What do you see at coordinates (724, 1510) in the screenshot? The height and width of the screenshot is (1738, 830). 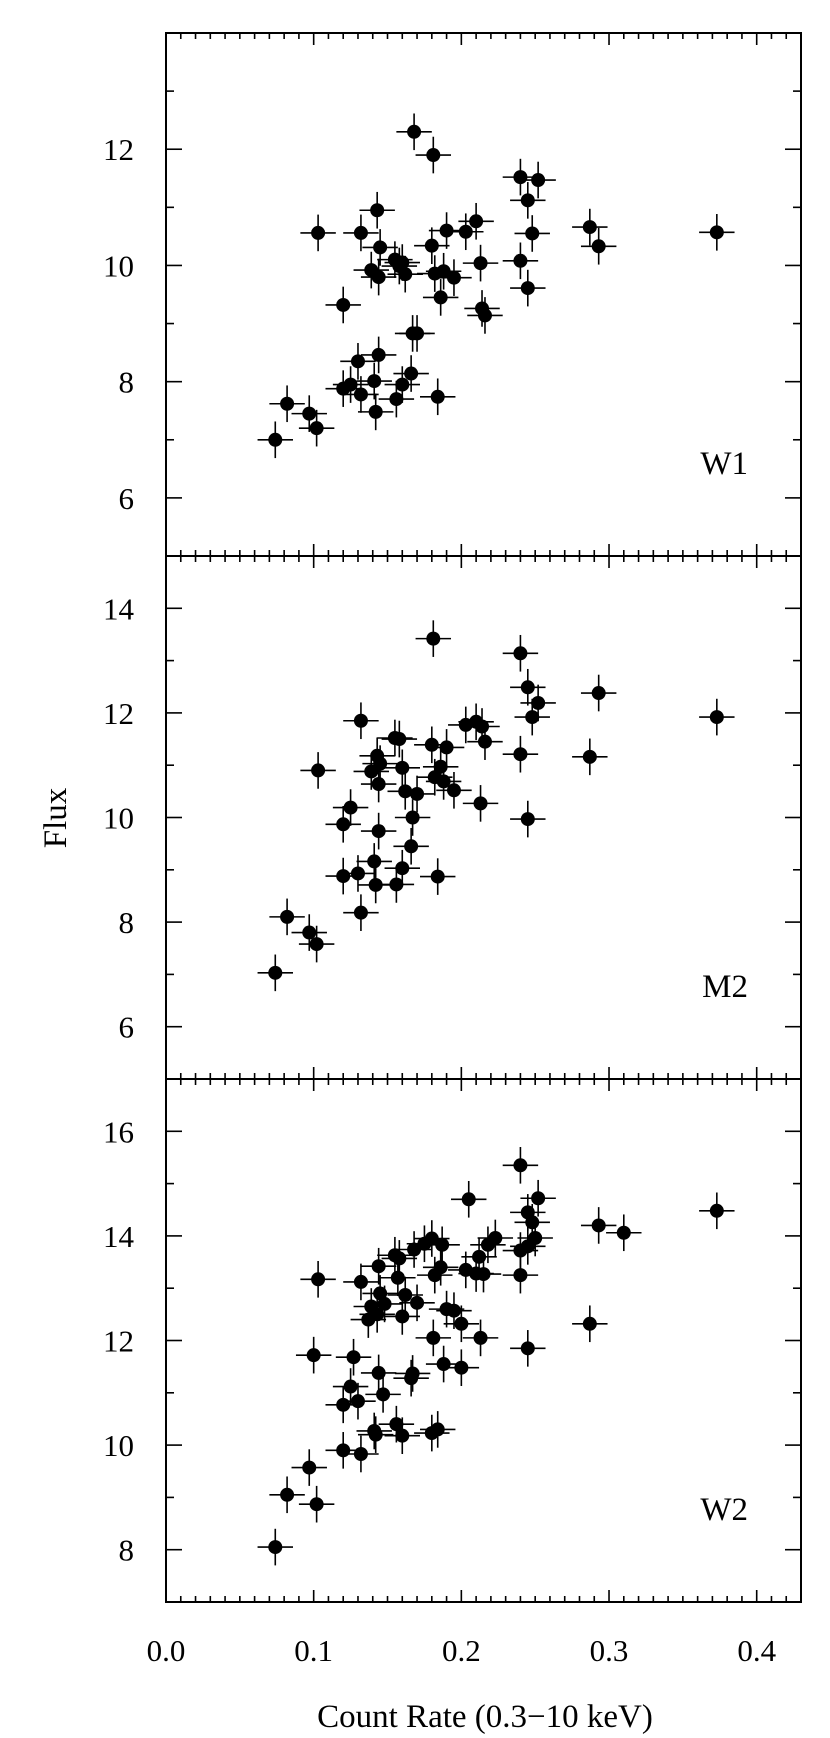 I see `panel-label: W2` at bounding box center [724, 1510].